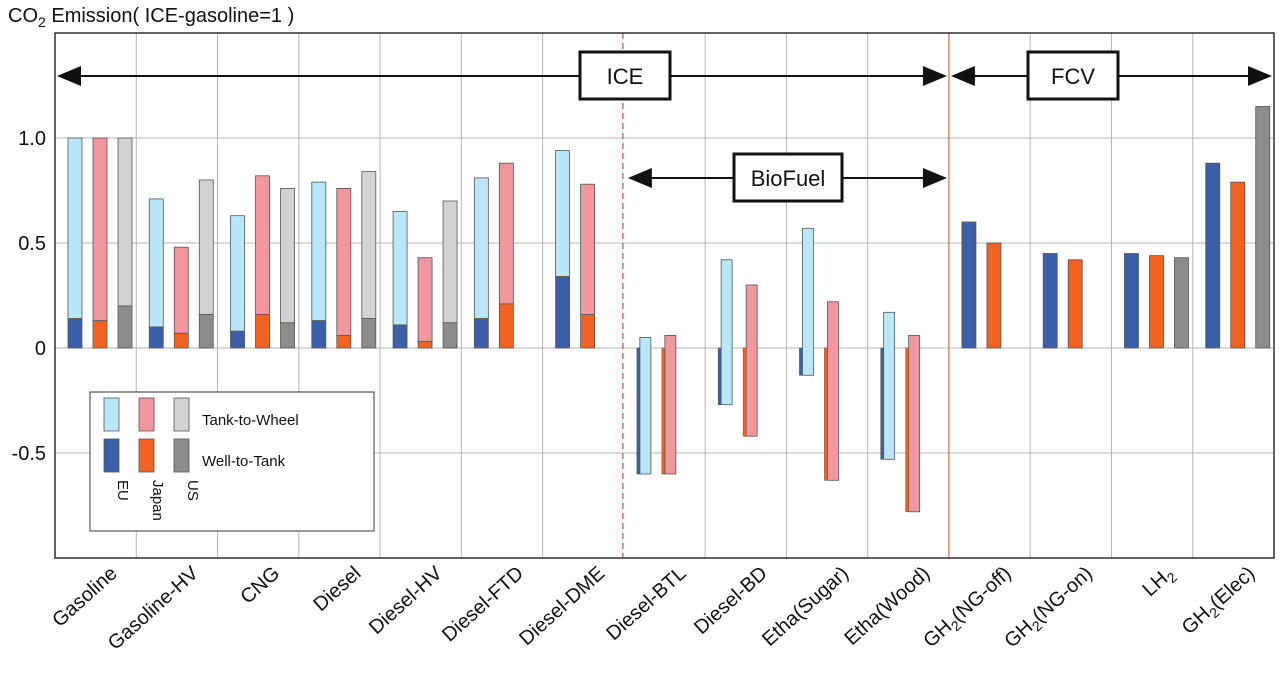  Describe the element at coordinates (562, 606) in the screenshot. I see `x-tick-label: Diesel-DME` at that location.